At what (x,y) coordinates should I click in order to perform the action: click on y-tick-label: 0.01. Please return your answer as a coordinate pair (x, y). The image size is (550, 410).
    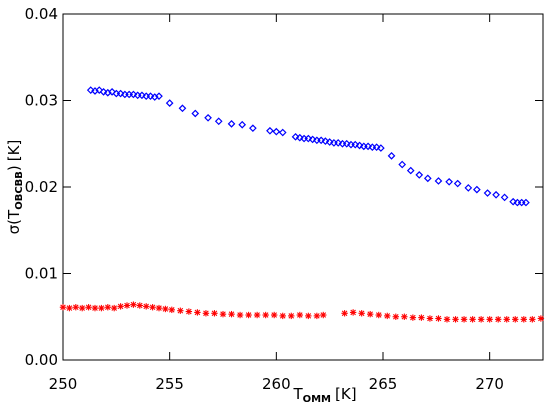
    Looking at the image, I should click on (41, 274).